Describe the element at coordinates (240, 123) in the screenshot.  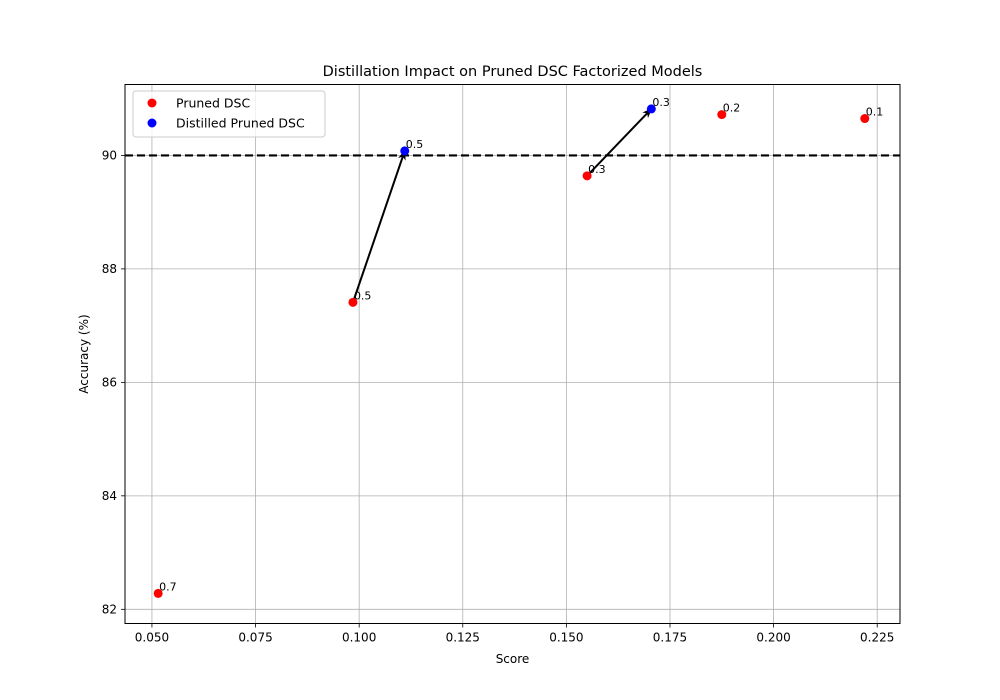
I see `legend-label: Distilled Pruned DSC` at that location.